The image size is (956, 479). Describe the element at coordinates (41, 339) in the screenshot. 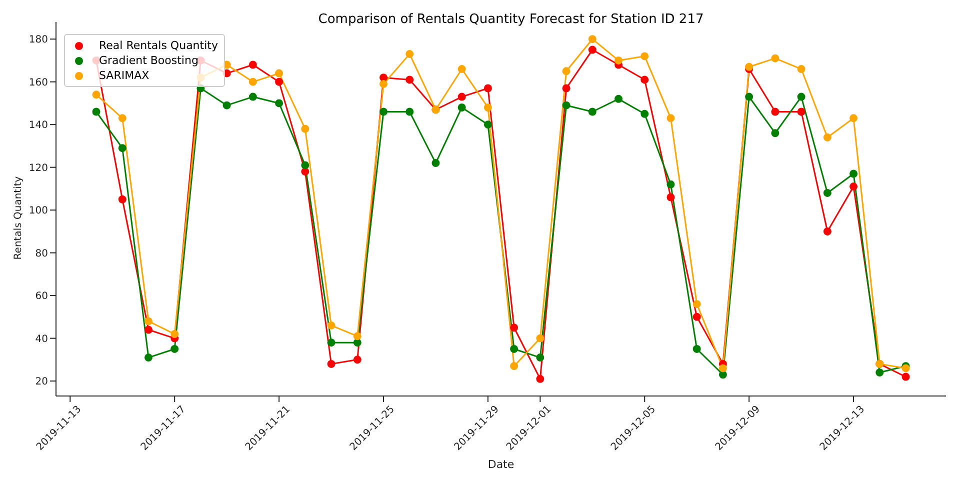

I see `y-tick-label: 40` at that location.